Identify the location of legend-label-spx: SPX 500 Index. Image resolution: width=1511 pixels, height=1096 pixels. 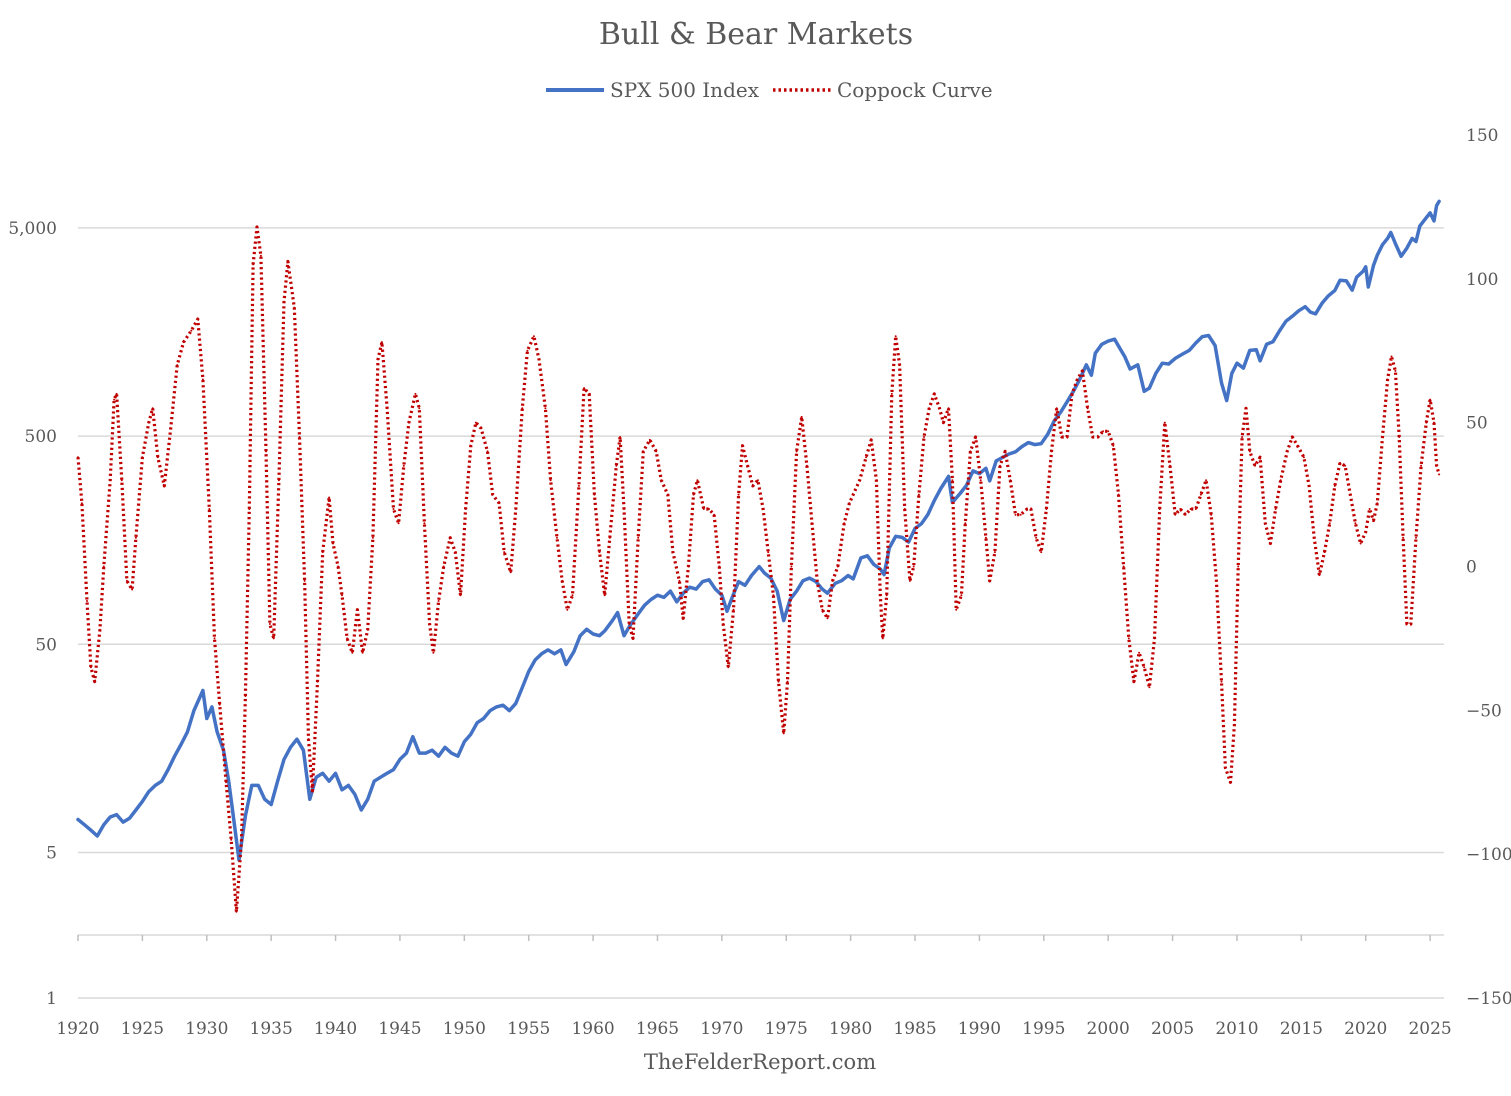
(685, 90).